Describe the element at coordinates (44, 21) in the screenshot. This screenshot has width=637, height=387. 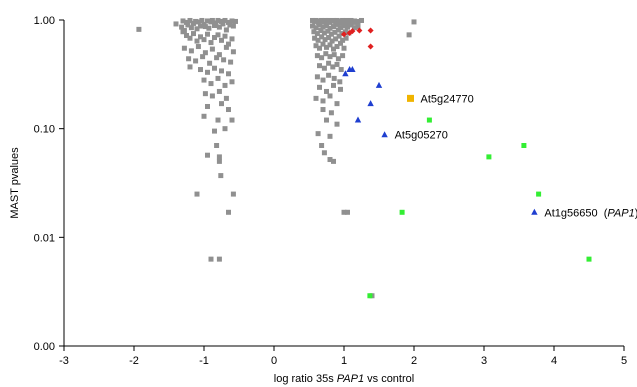
I see `y-tick-label: 1.00` at that location.